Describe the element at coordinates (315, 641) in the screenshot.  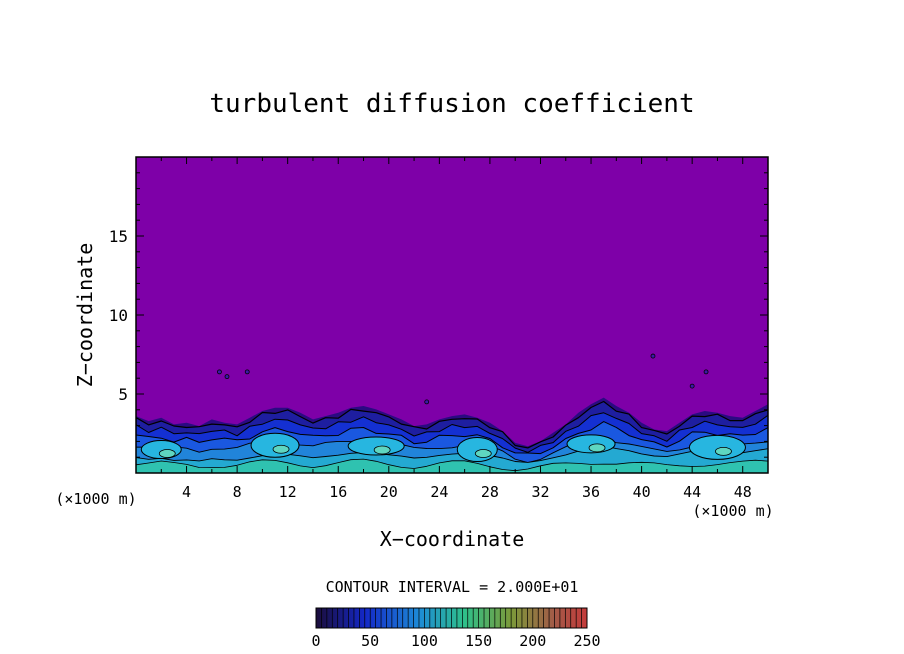
I see `colorbar-tick-label: 0` at that location.